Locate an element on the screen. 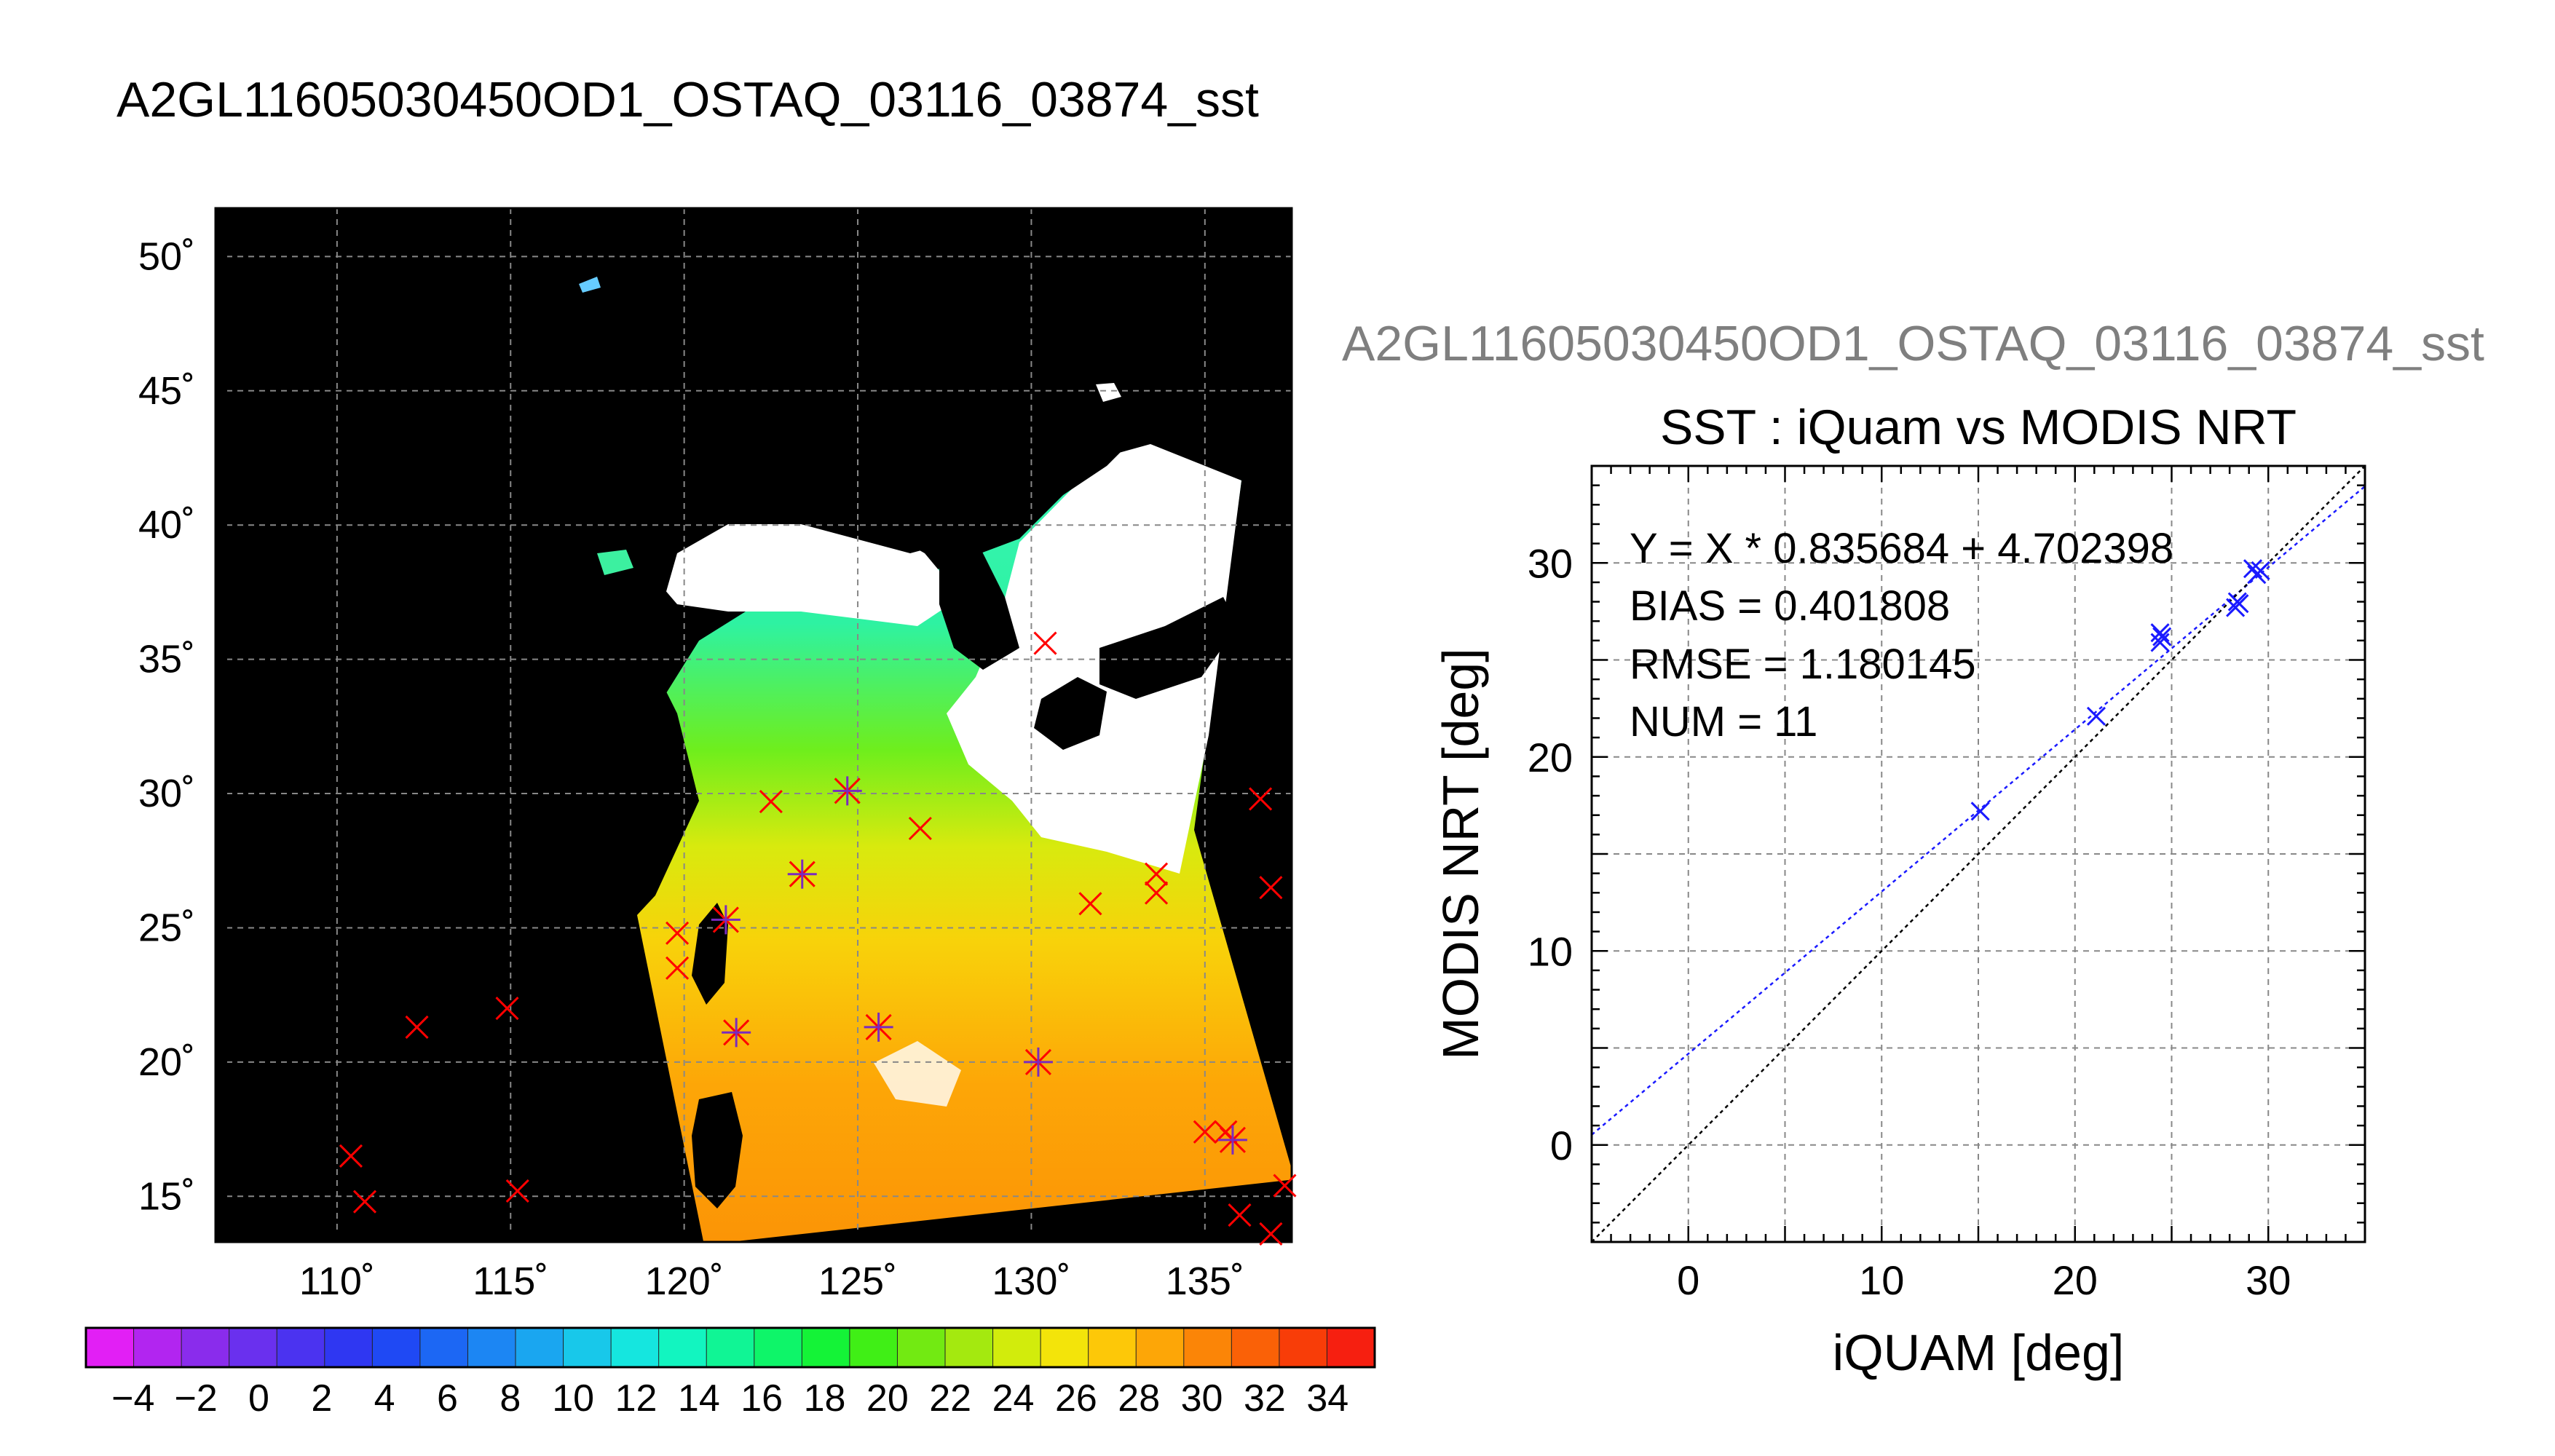 This screenshot has width=2555, height=1456. colorbar-label: 26 is located at coordinates (1076, 1398).